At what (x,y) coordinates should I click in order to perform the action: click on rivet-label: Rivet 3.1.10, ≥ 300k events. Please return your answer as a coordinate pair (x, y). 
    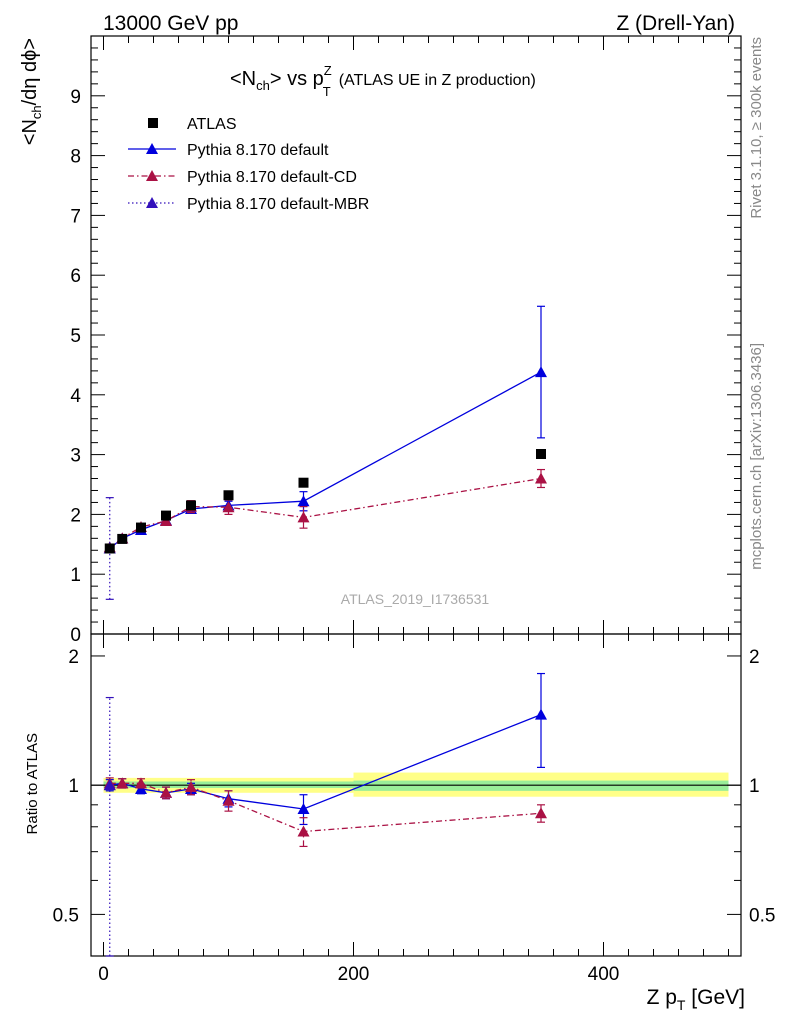
    Looking at the image, I should click on (756, 128).